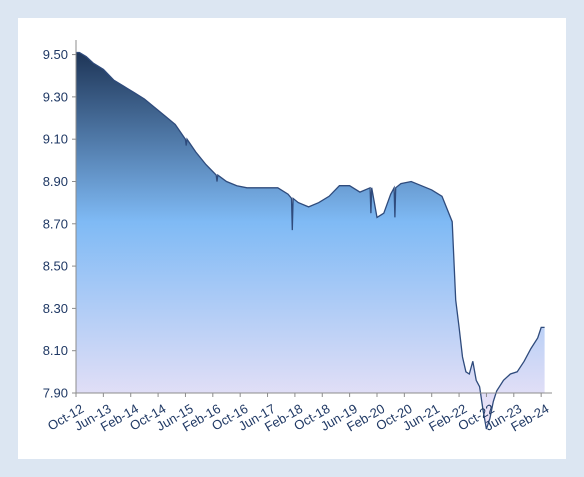 The image size is (584, 477). I want to click on y-tick-label: 9.50, so click(55, 54).